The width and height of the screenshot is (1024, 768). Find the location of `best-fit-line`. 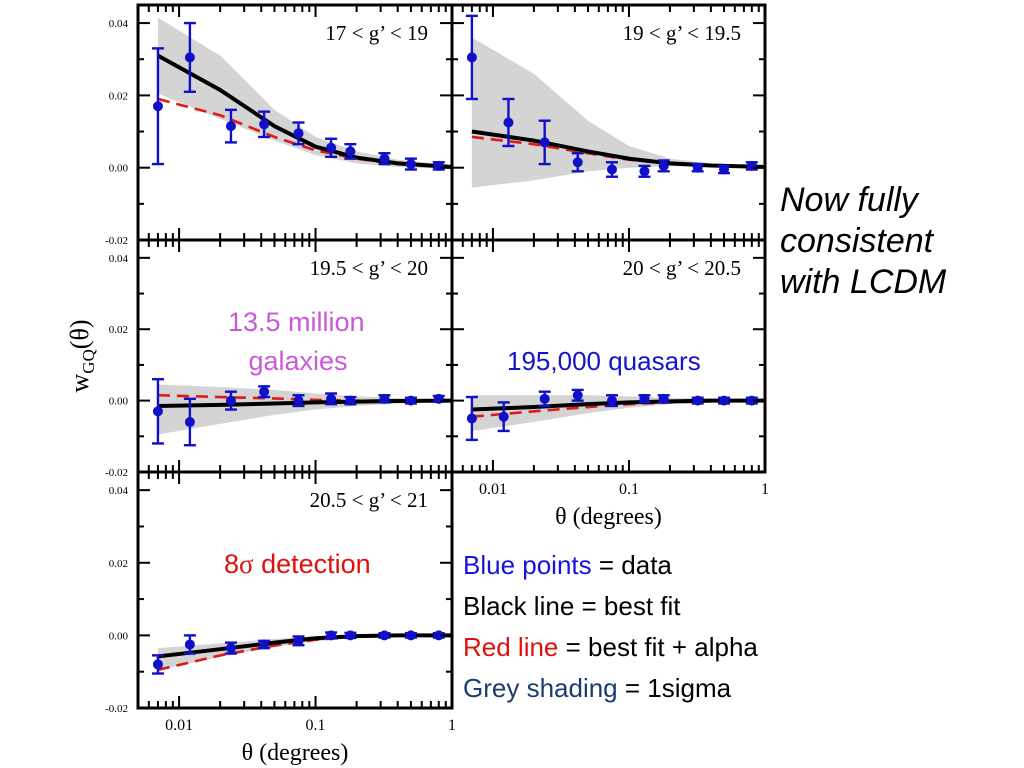

best-fit-line is located at coordinates (618, 149).